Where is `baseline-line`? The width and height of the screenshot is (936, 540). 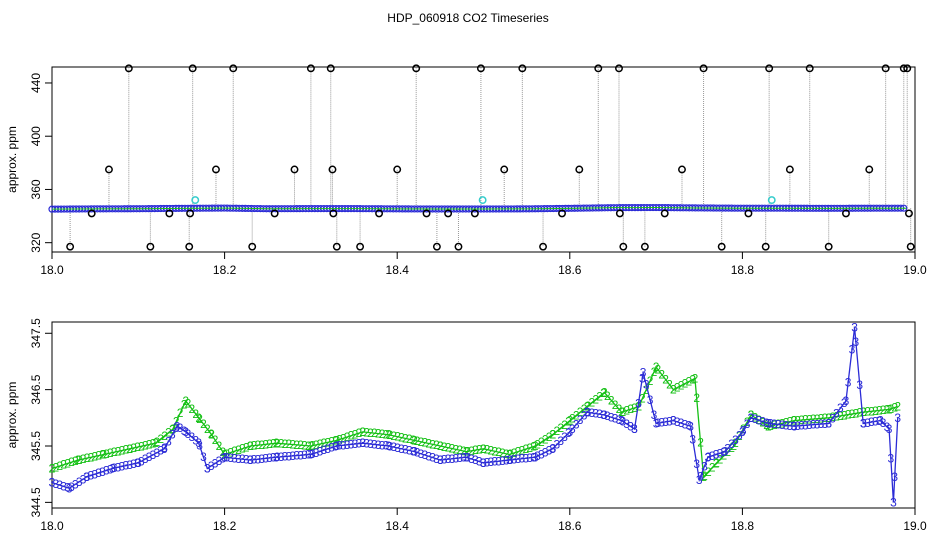 baseline-line is located at coordinates (479, 208).